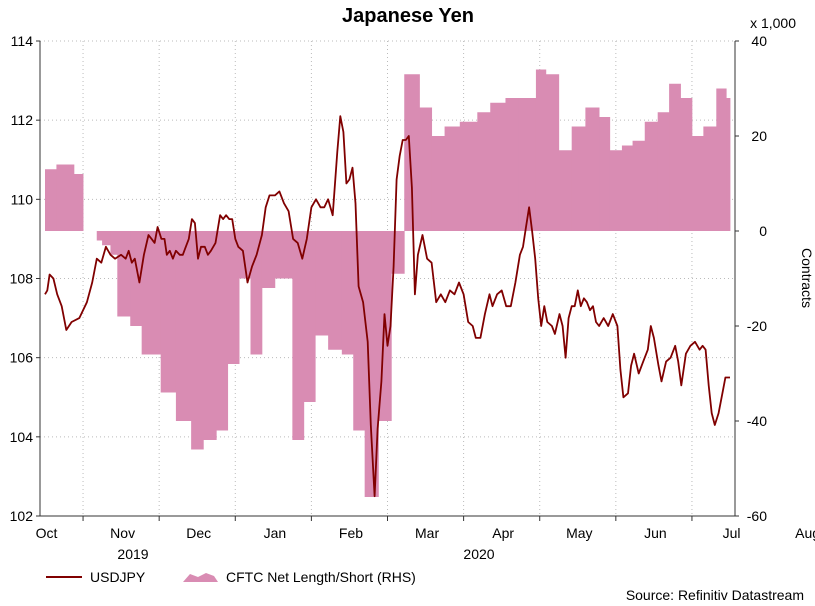 The image size is (815, 606). I want to click on right-tick-label: -40, so click(757, 421).